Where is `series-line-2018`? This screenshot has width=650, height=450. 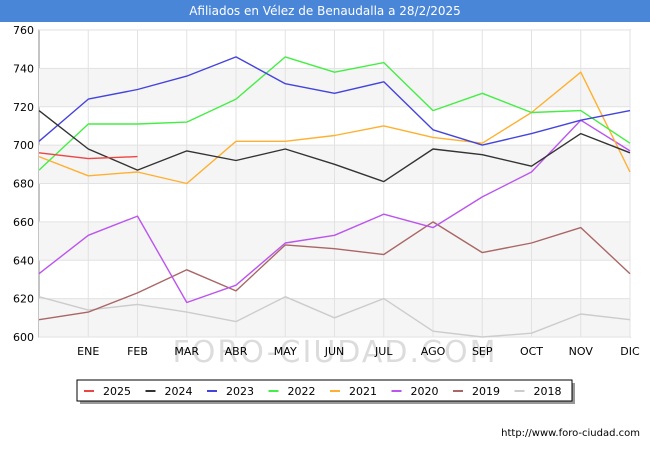 series-line-2018 is located at coordinates (334, 317).